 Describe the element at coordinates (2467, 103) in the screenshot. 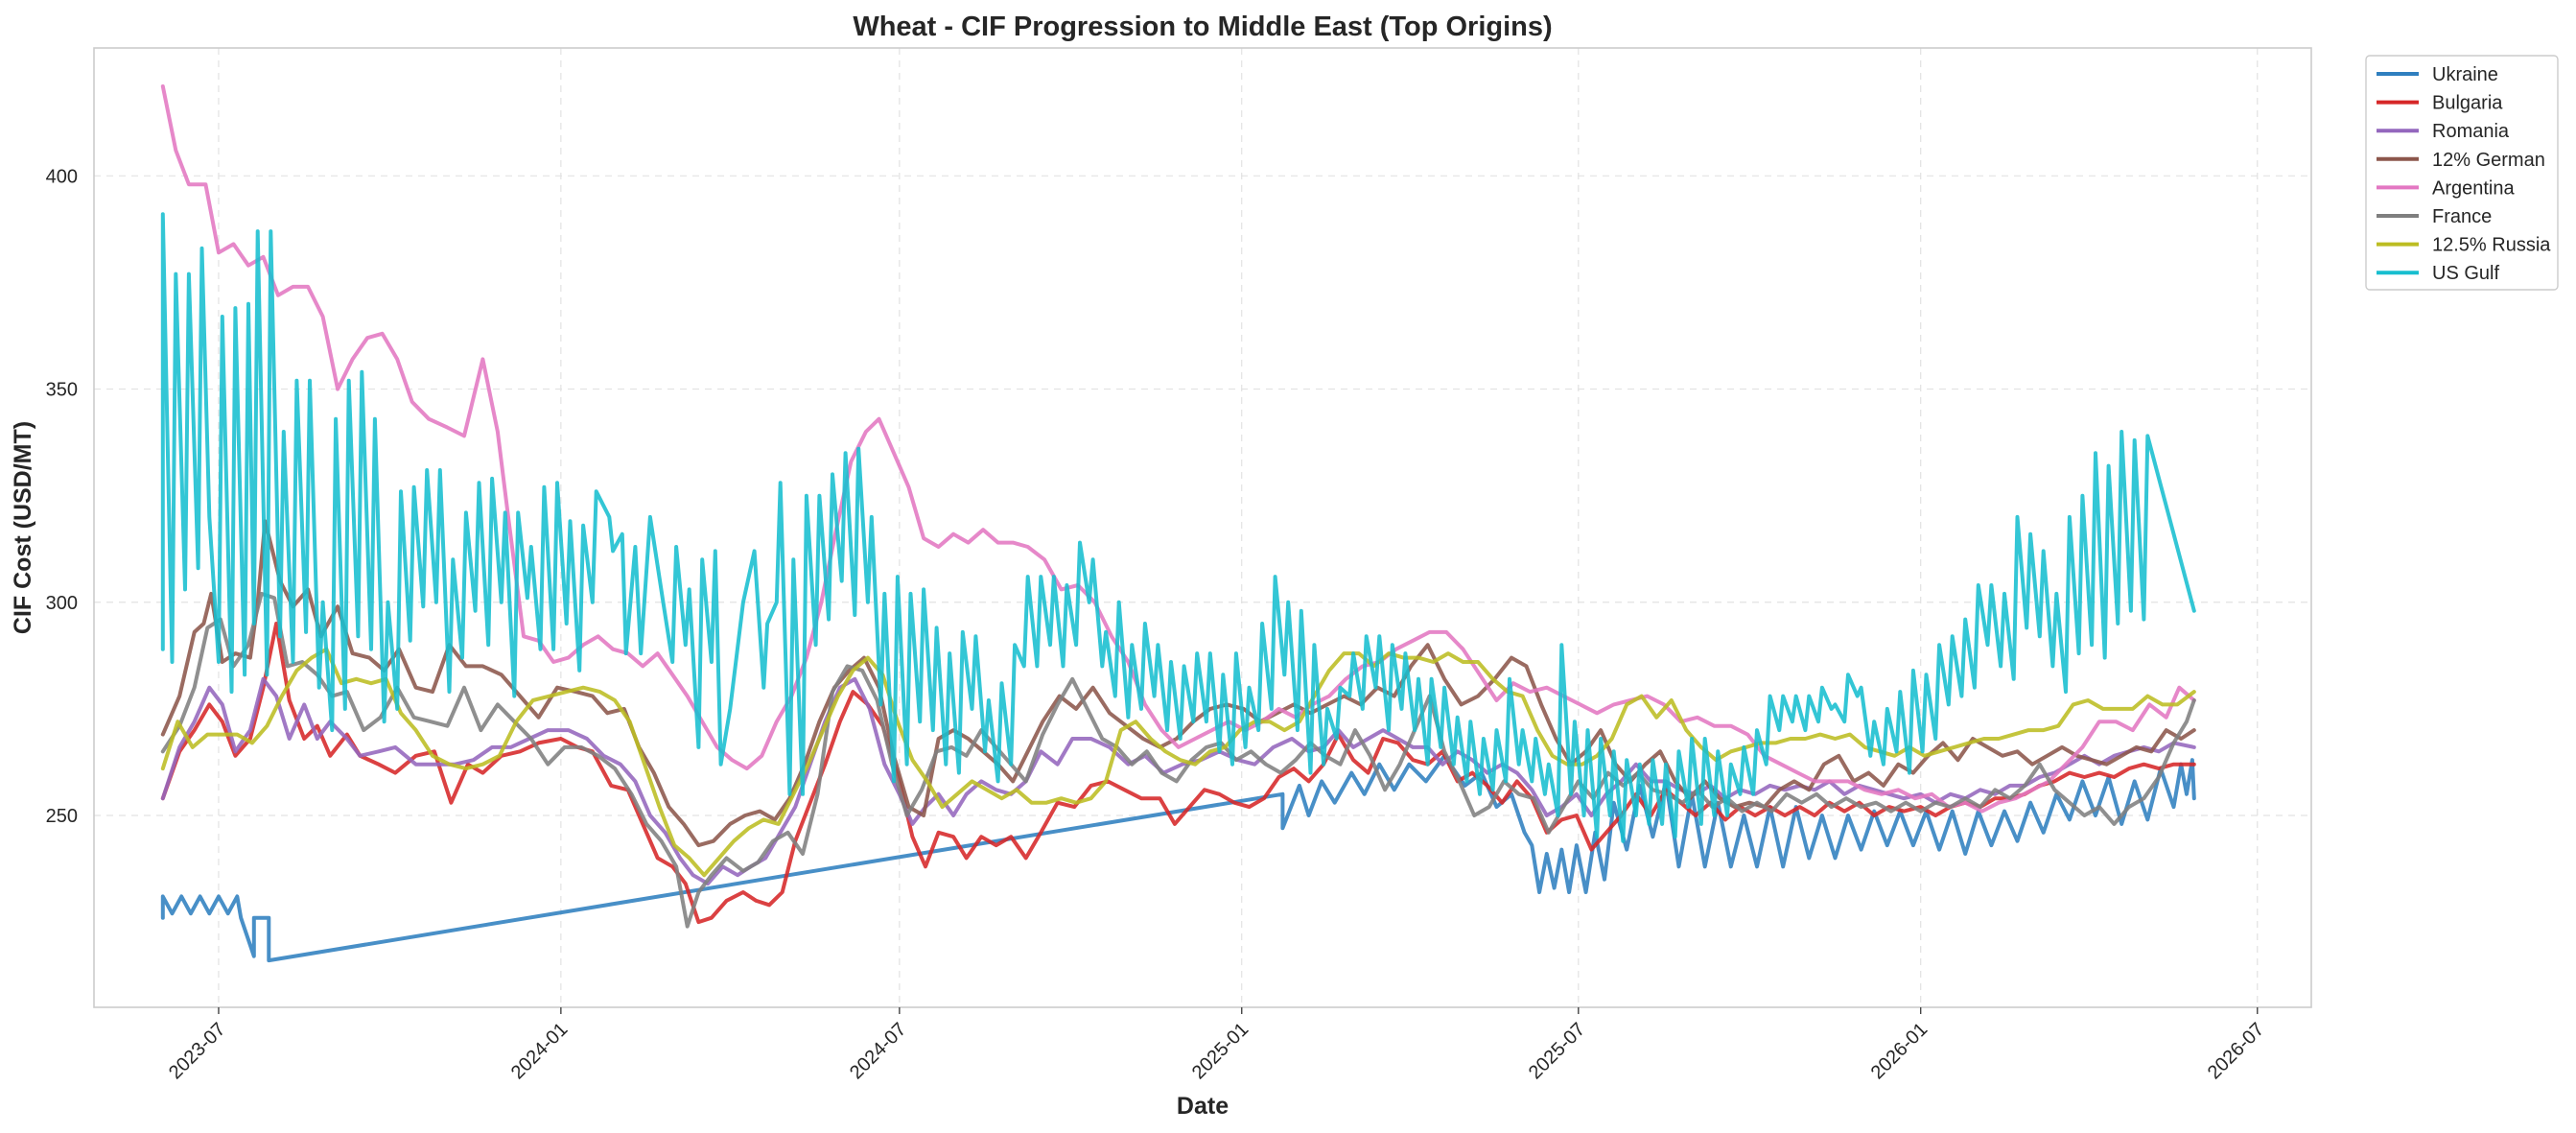

I see `legend-label-bulgaria: Bulgaria` at that location.